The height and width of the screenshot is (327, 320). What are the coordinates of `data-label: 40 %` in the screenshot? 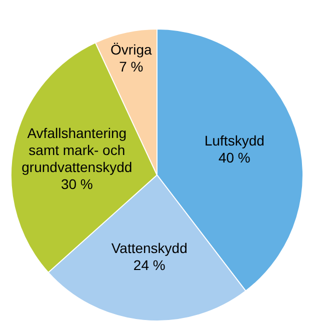 It's located at (234, 157).